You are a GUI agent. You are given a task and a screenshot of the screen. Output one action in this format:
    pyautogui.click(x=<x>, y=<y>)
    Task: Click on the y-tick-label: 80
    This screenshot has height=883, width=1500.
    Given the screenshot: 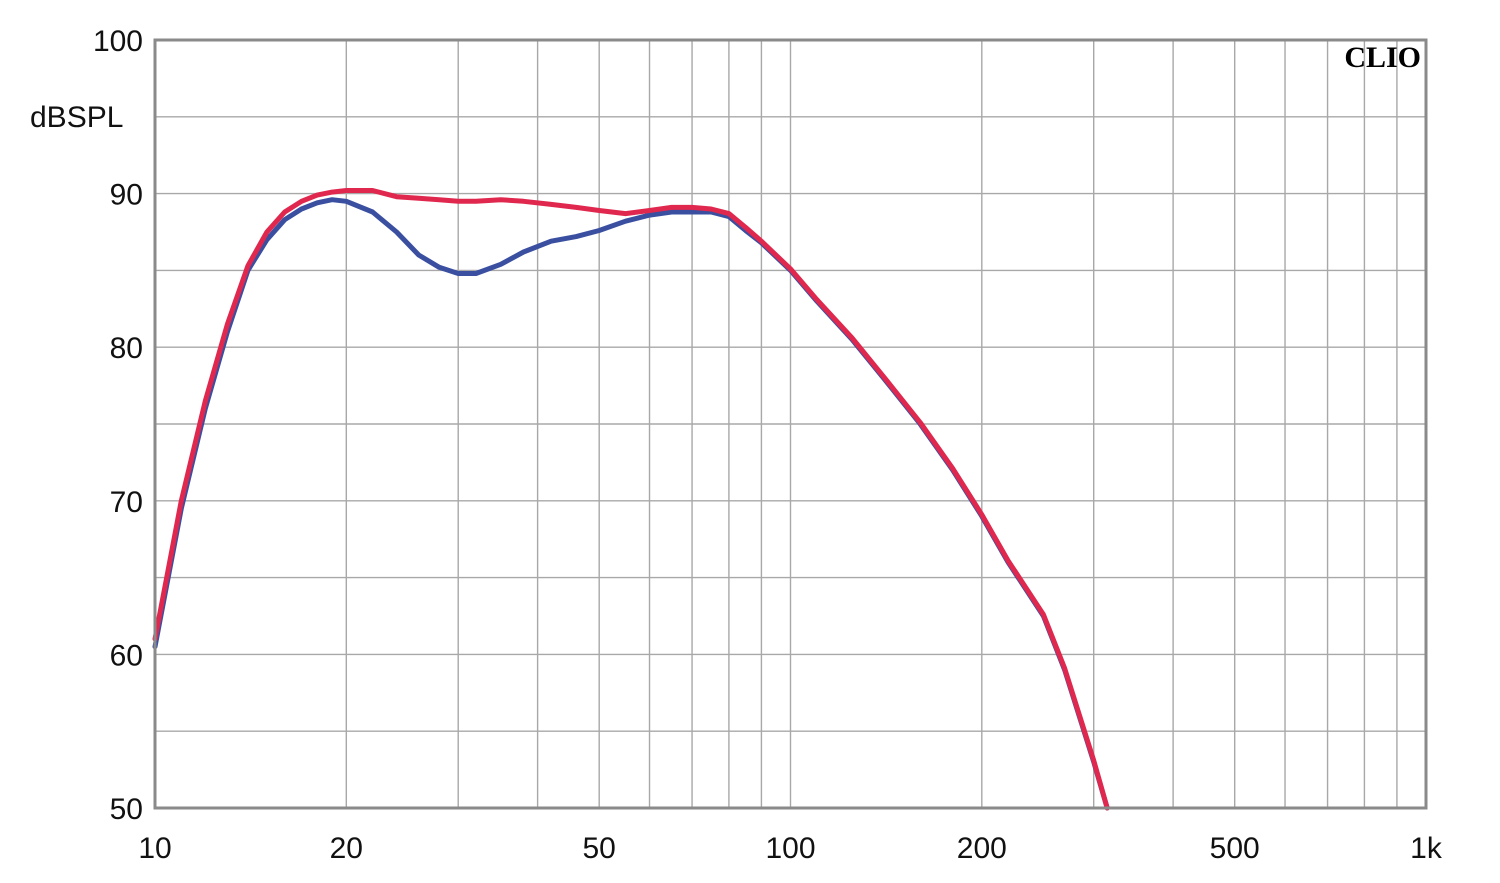 What is the action you would take?
    pyautogui.click(x=126, y=348)
    